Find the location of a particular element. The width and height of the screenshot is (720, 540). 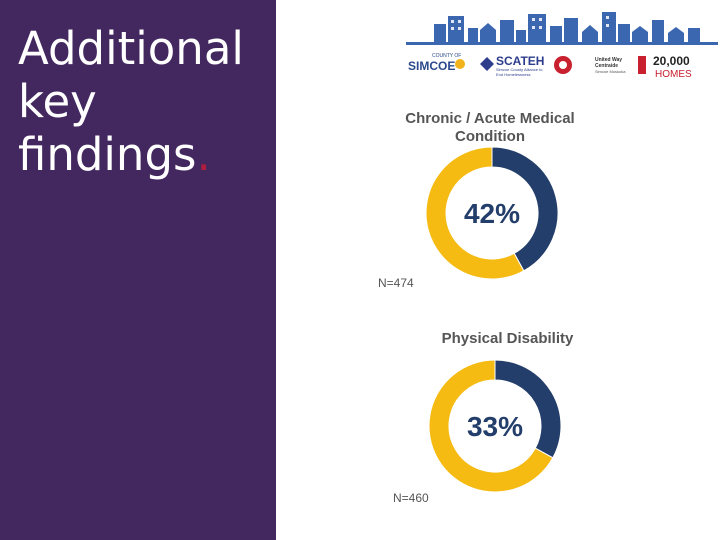

donut-center-label: 33% is located at coordinates (495, 426).